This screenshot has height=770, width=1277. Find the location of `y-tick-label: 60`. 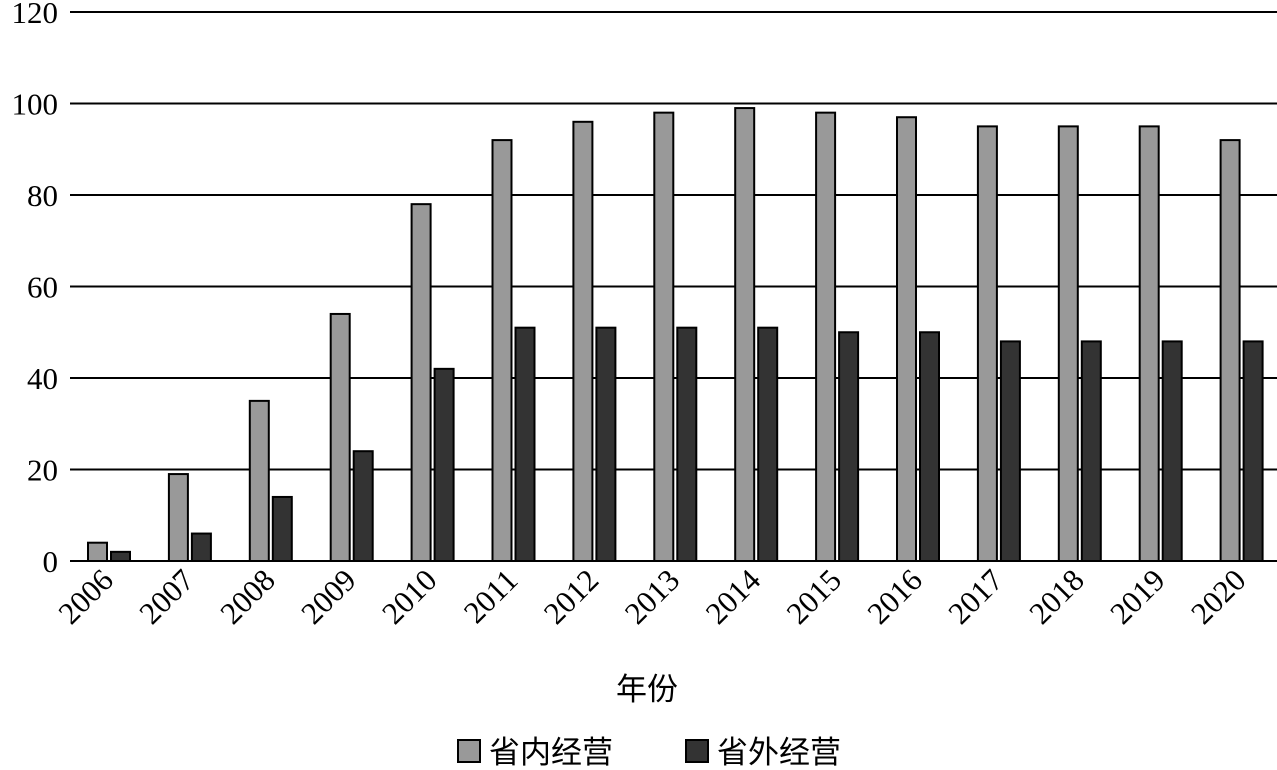

y-tick-label: 60 is located at coordinates (42, 287).